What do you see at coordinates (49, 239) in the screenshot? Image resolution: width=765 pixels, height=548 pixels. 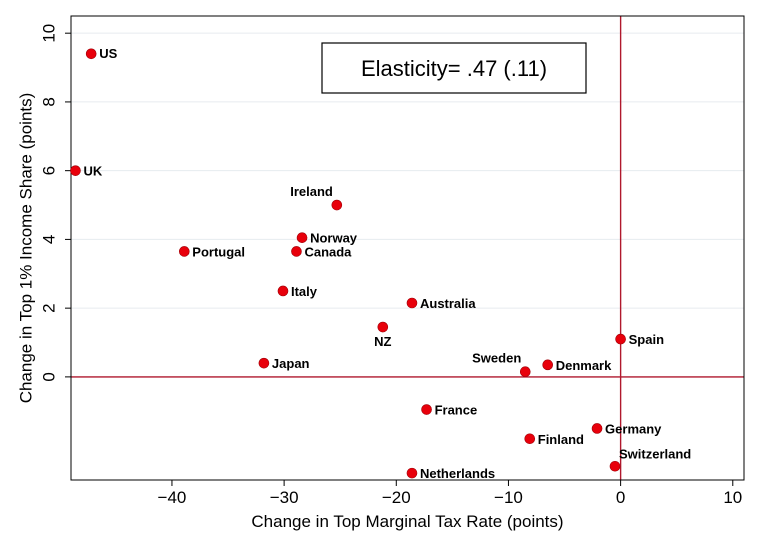 I see `y-tick-label: 4` at bounding box center [49, 239].